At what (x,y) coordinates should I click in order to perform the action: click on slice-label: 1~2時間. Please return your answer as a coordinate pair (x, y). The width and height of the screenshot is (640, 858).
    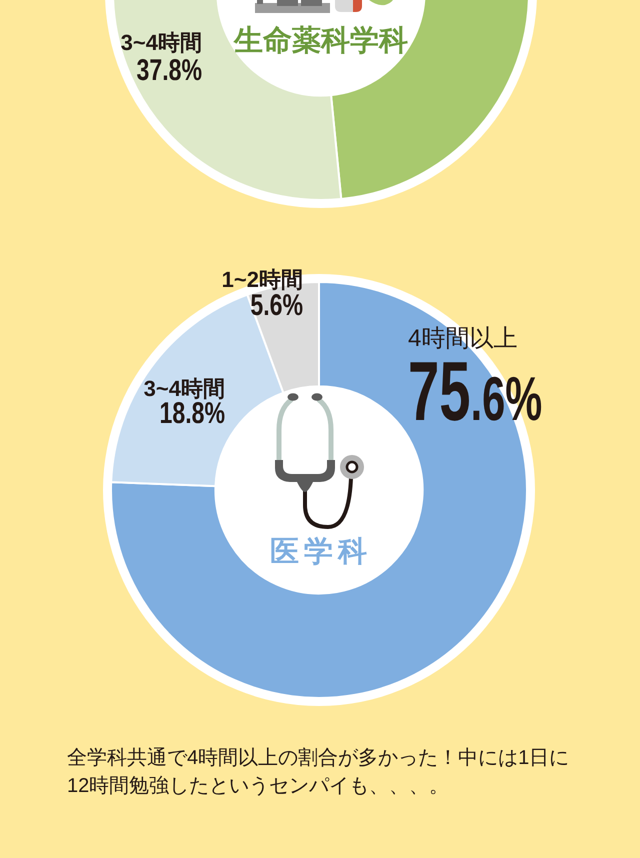
    Looking at the image, I should click on (261, 279).